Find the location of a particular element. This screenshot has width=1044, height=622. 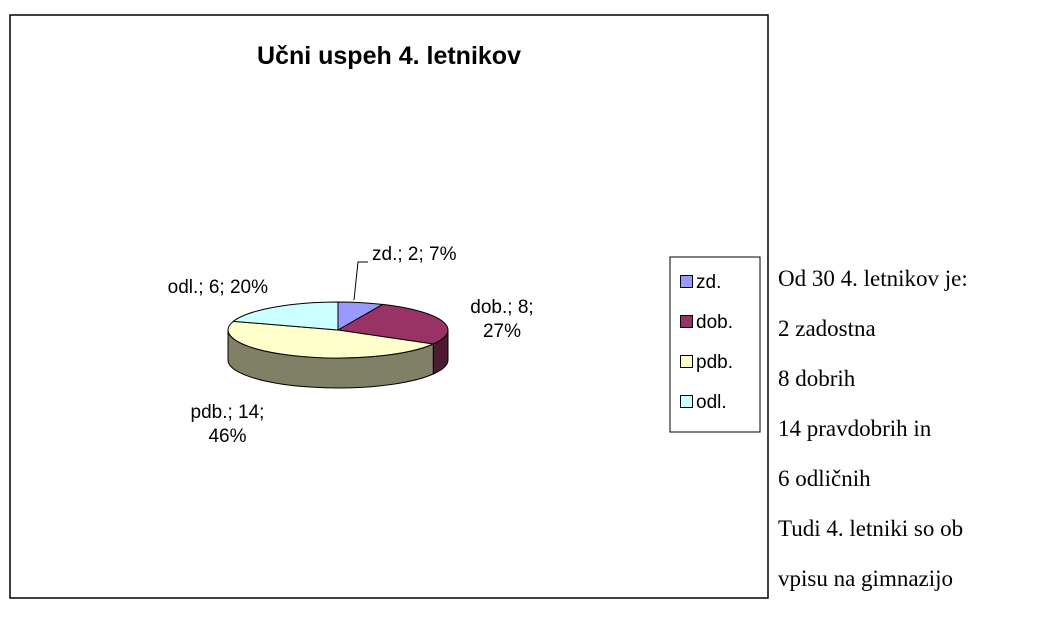

legend-entry: pdb. is located at coordinates (706, 363).